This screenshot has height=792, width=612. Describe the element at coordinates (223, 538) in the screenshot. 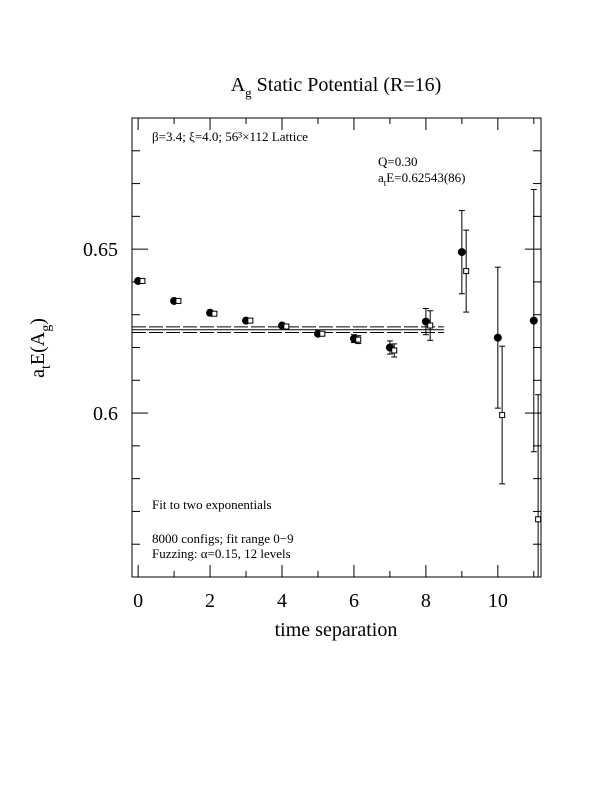

I see `annotation: 8000 configs; fit range 0−9` at that location.